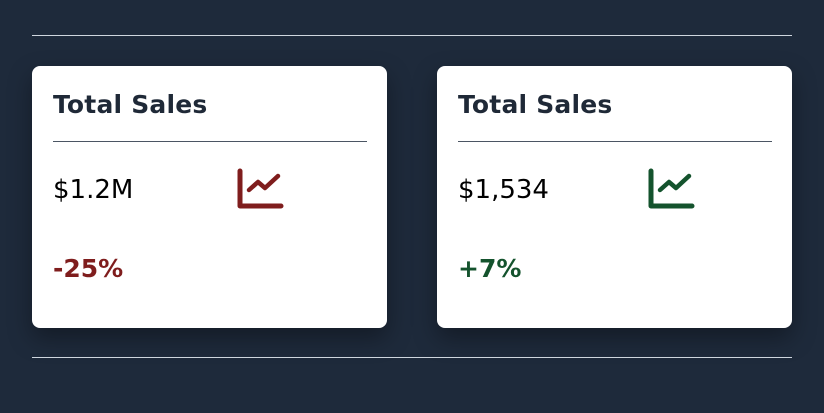 This screenshot has height=413, width=824. What do you see at coordinates (412, 357) in the screenshot?
I see `bottom-divider` at bounding box center [412, 357].